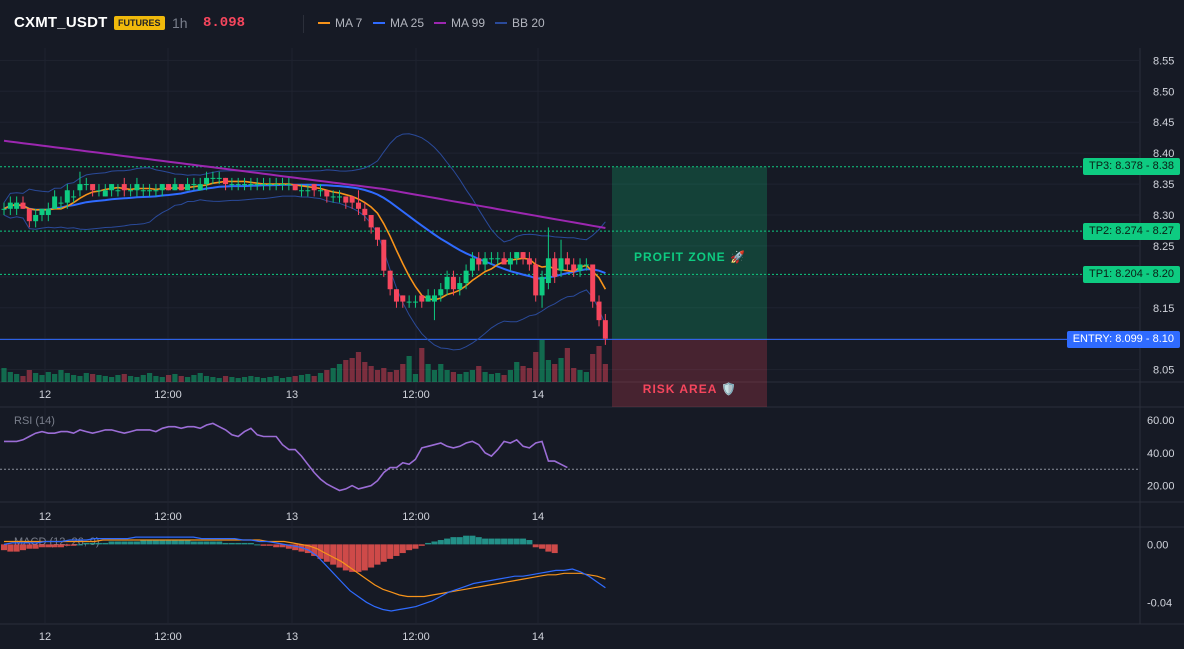  What do you see at coordinates (1163, 247) in the screenshot?
I see `price-tick-label: 8.25` at bounding box center [1163, 247].